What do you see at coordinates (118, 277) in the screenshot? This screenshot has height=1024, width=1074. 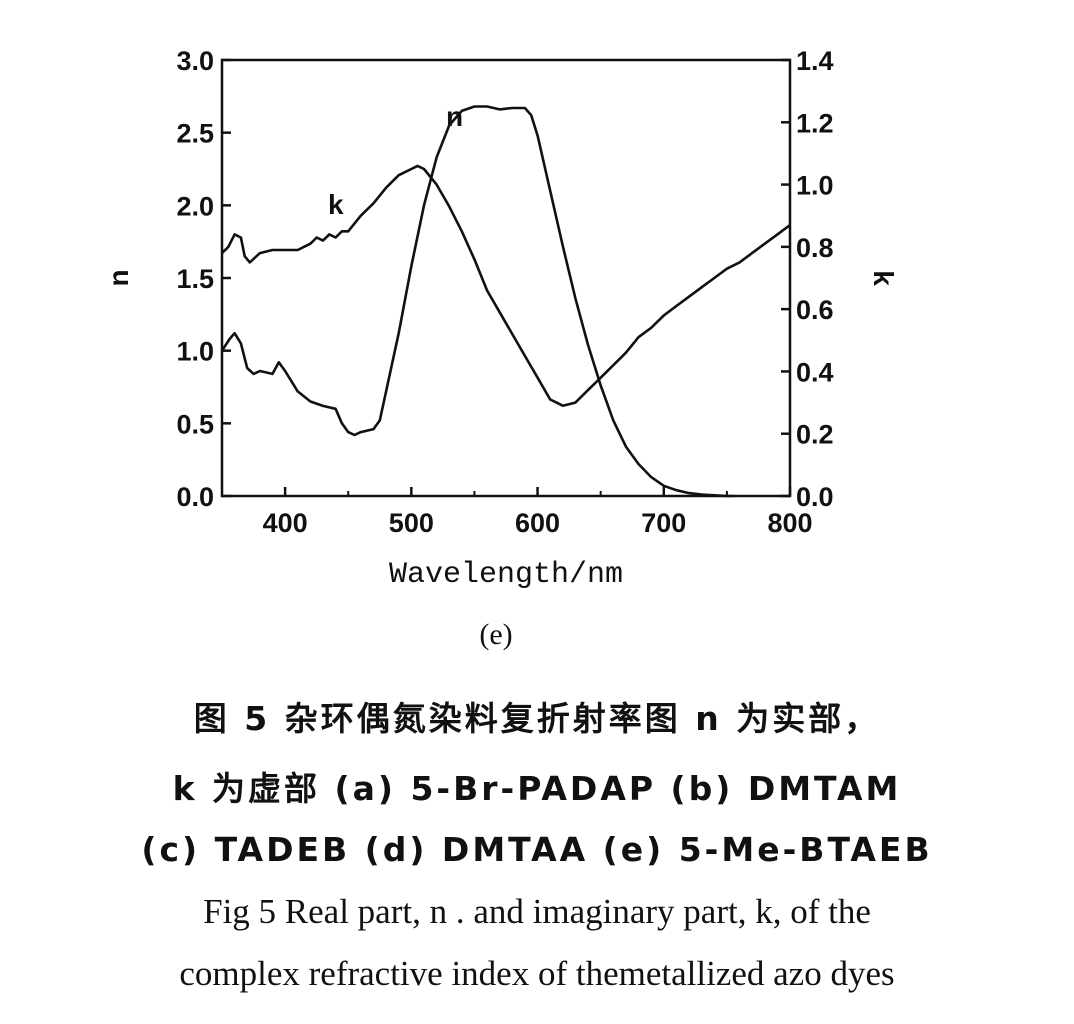 I see `y-left-axis-title: n` at bounding box center [118, 277].